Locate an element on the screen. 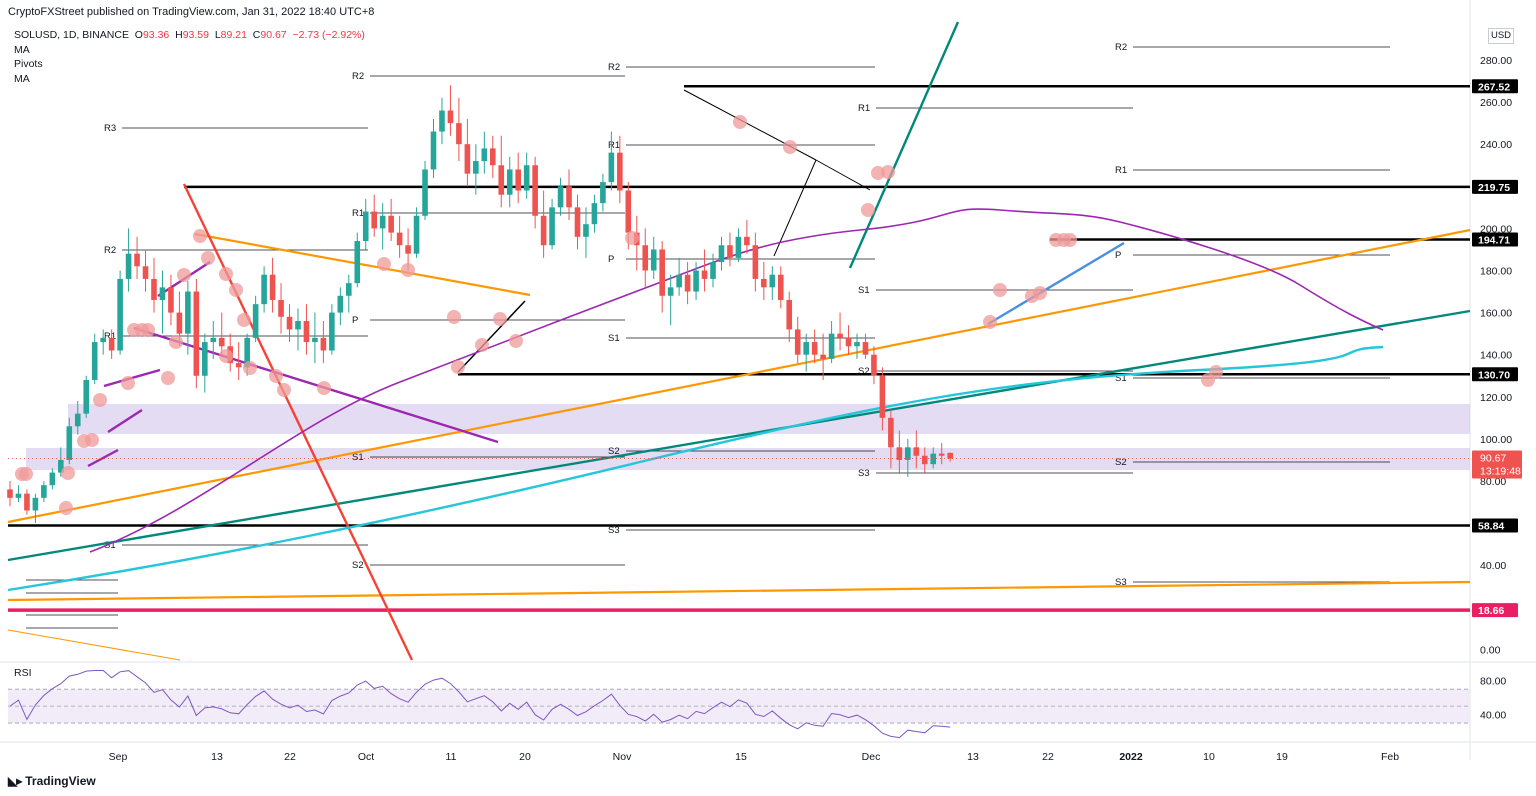  pivot-label: R2 is located at coordinates (358, 76).